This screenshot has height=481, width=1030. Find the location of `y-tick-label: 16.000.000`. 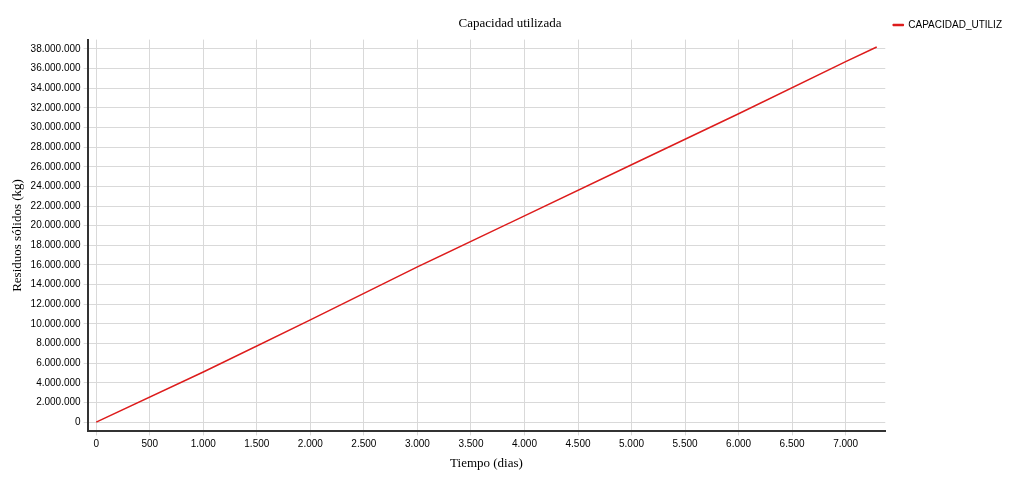

y-tick-label: 16.000.000 is located at coordinates (56, 264).